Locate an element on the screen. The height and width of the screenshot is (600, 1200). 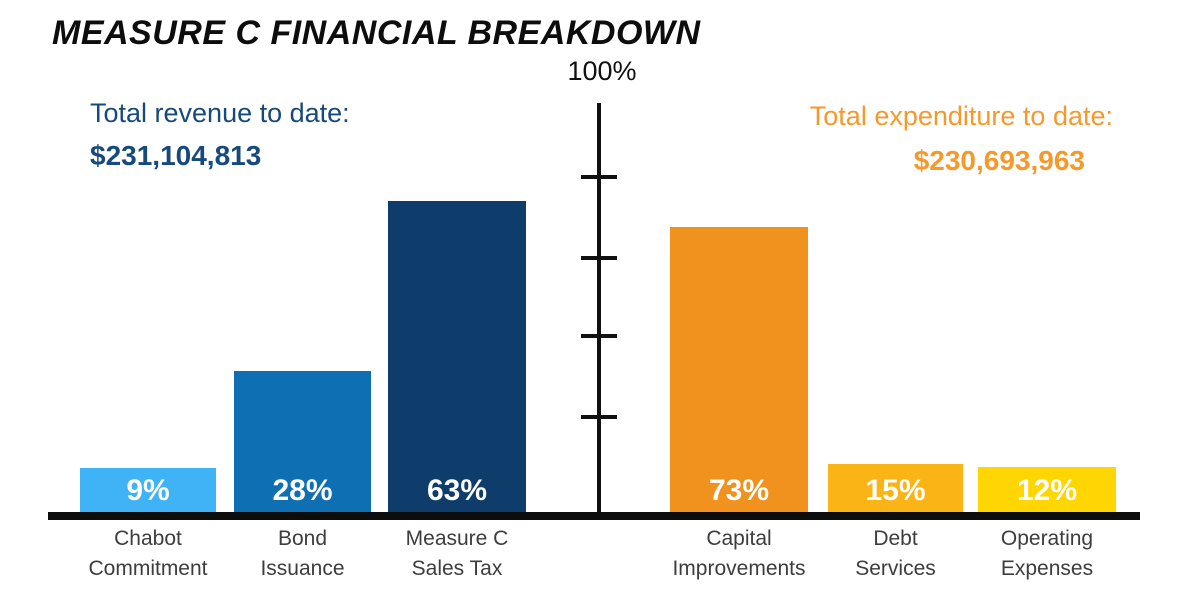
category-line-2: Services is located at coordinates (895, 568).